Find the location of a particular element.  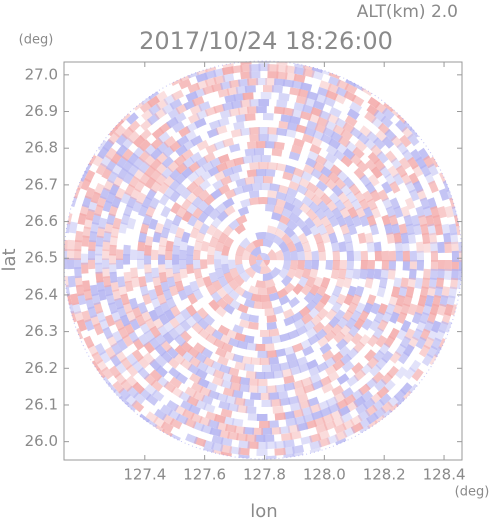

altitude-label: ALT(km) 2.0 is located at coordinates (407, 12).